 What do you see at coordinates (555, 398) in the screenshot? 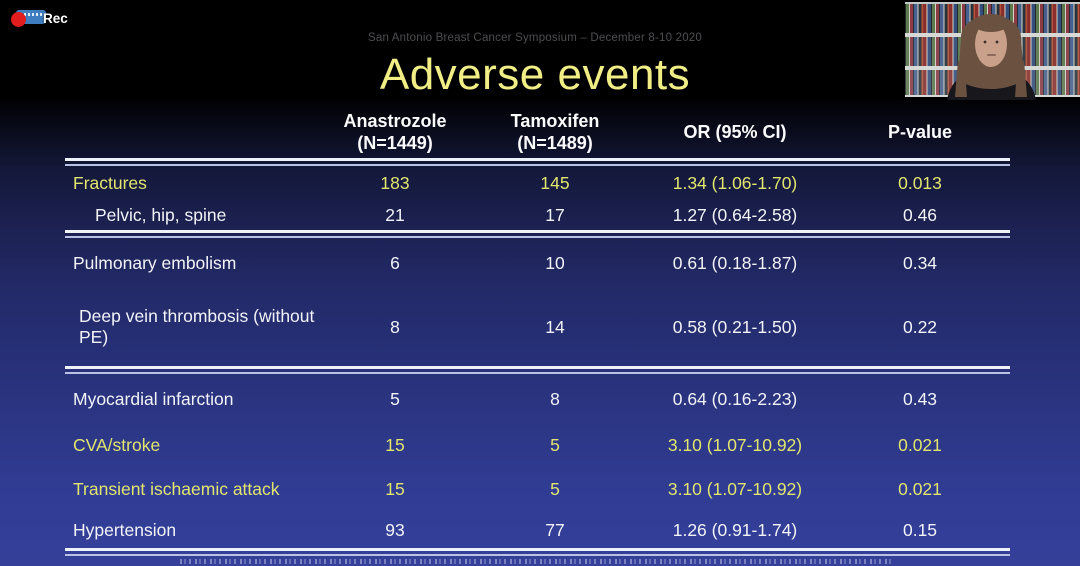
I see `tamoxifen-value: 8` at bounding box center [555, 398].